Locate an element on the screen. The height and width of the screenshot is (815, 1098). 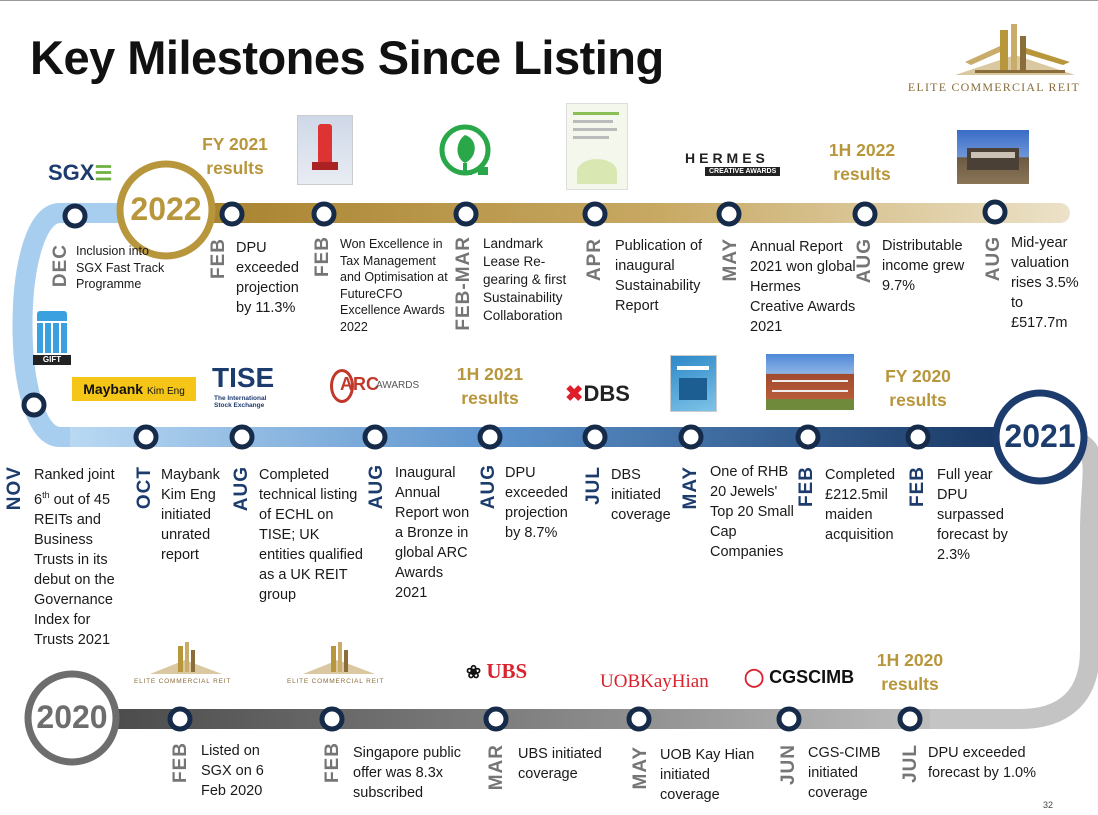
milestone-text: CGS-CIMB initiated coverage is located at coordinates (844, 773).